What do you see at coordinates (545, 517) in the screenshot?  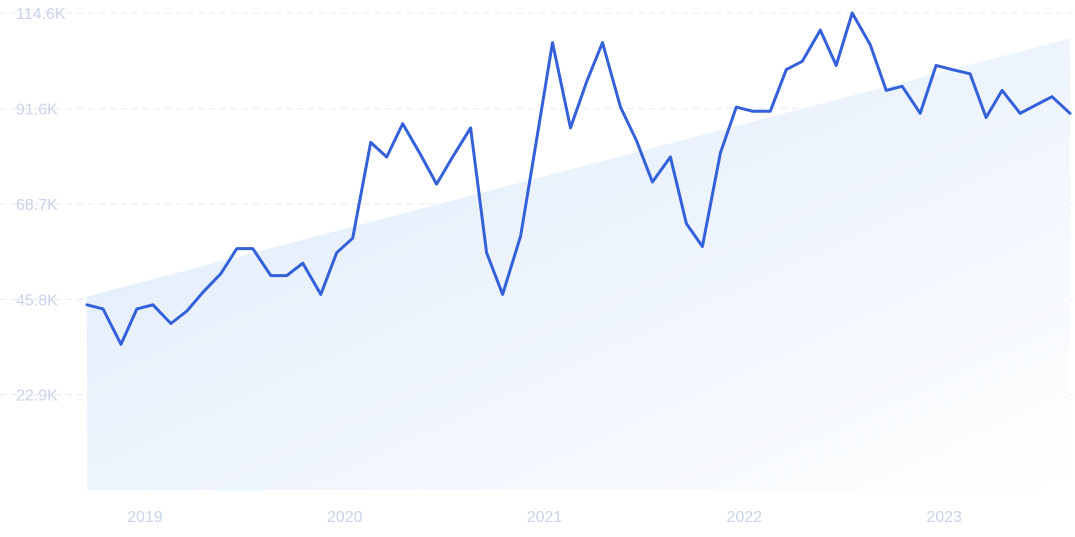 I see `x-tick-label: 2021` at bounding box center [545, 517].